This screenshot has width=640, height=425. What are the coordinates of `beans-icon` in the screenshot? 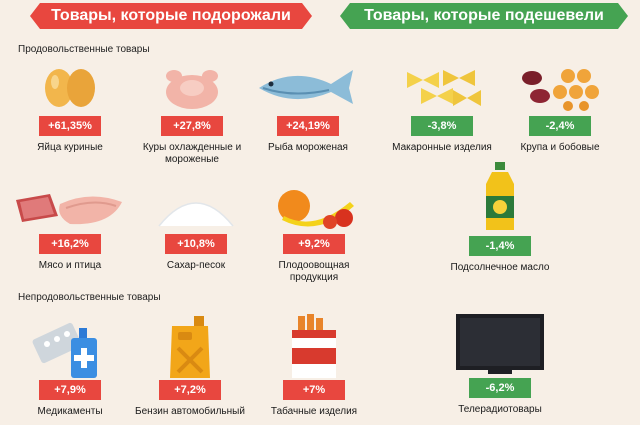 It's located at (560, 90).